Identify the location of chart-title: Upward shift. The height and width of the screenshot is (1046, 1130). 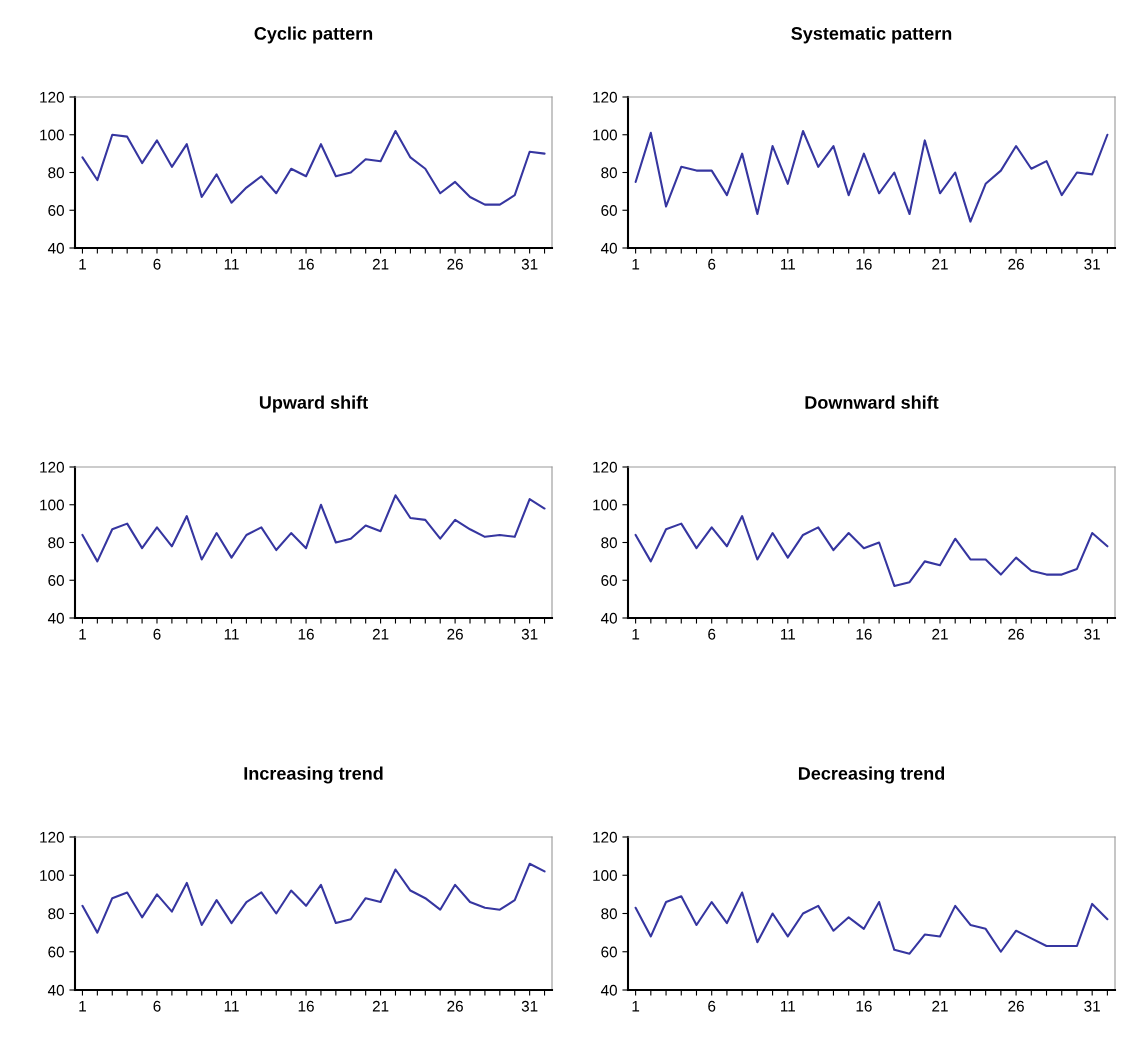
(313, 404).